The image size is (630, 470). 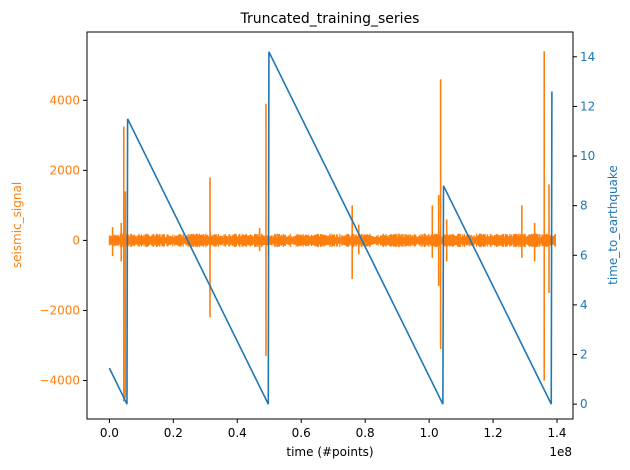 I want to click on right-tick-label-6: 12, so click(x=587, y=106).